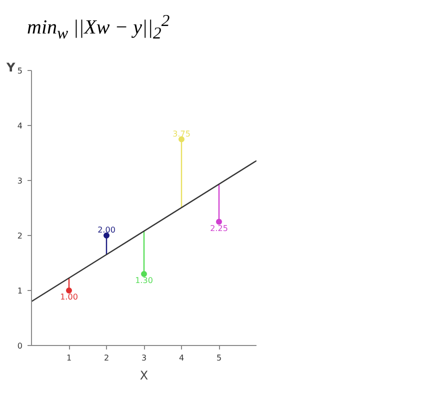  Describe the element at coordinates (107, 358) in the screenshot. I see `x-tick-label: 2` at that location.